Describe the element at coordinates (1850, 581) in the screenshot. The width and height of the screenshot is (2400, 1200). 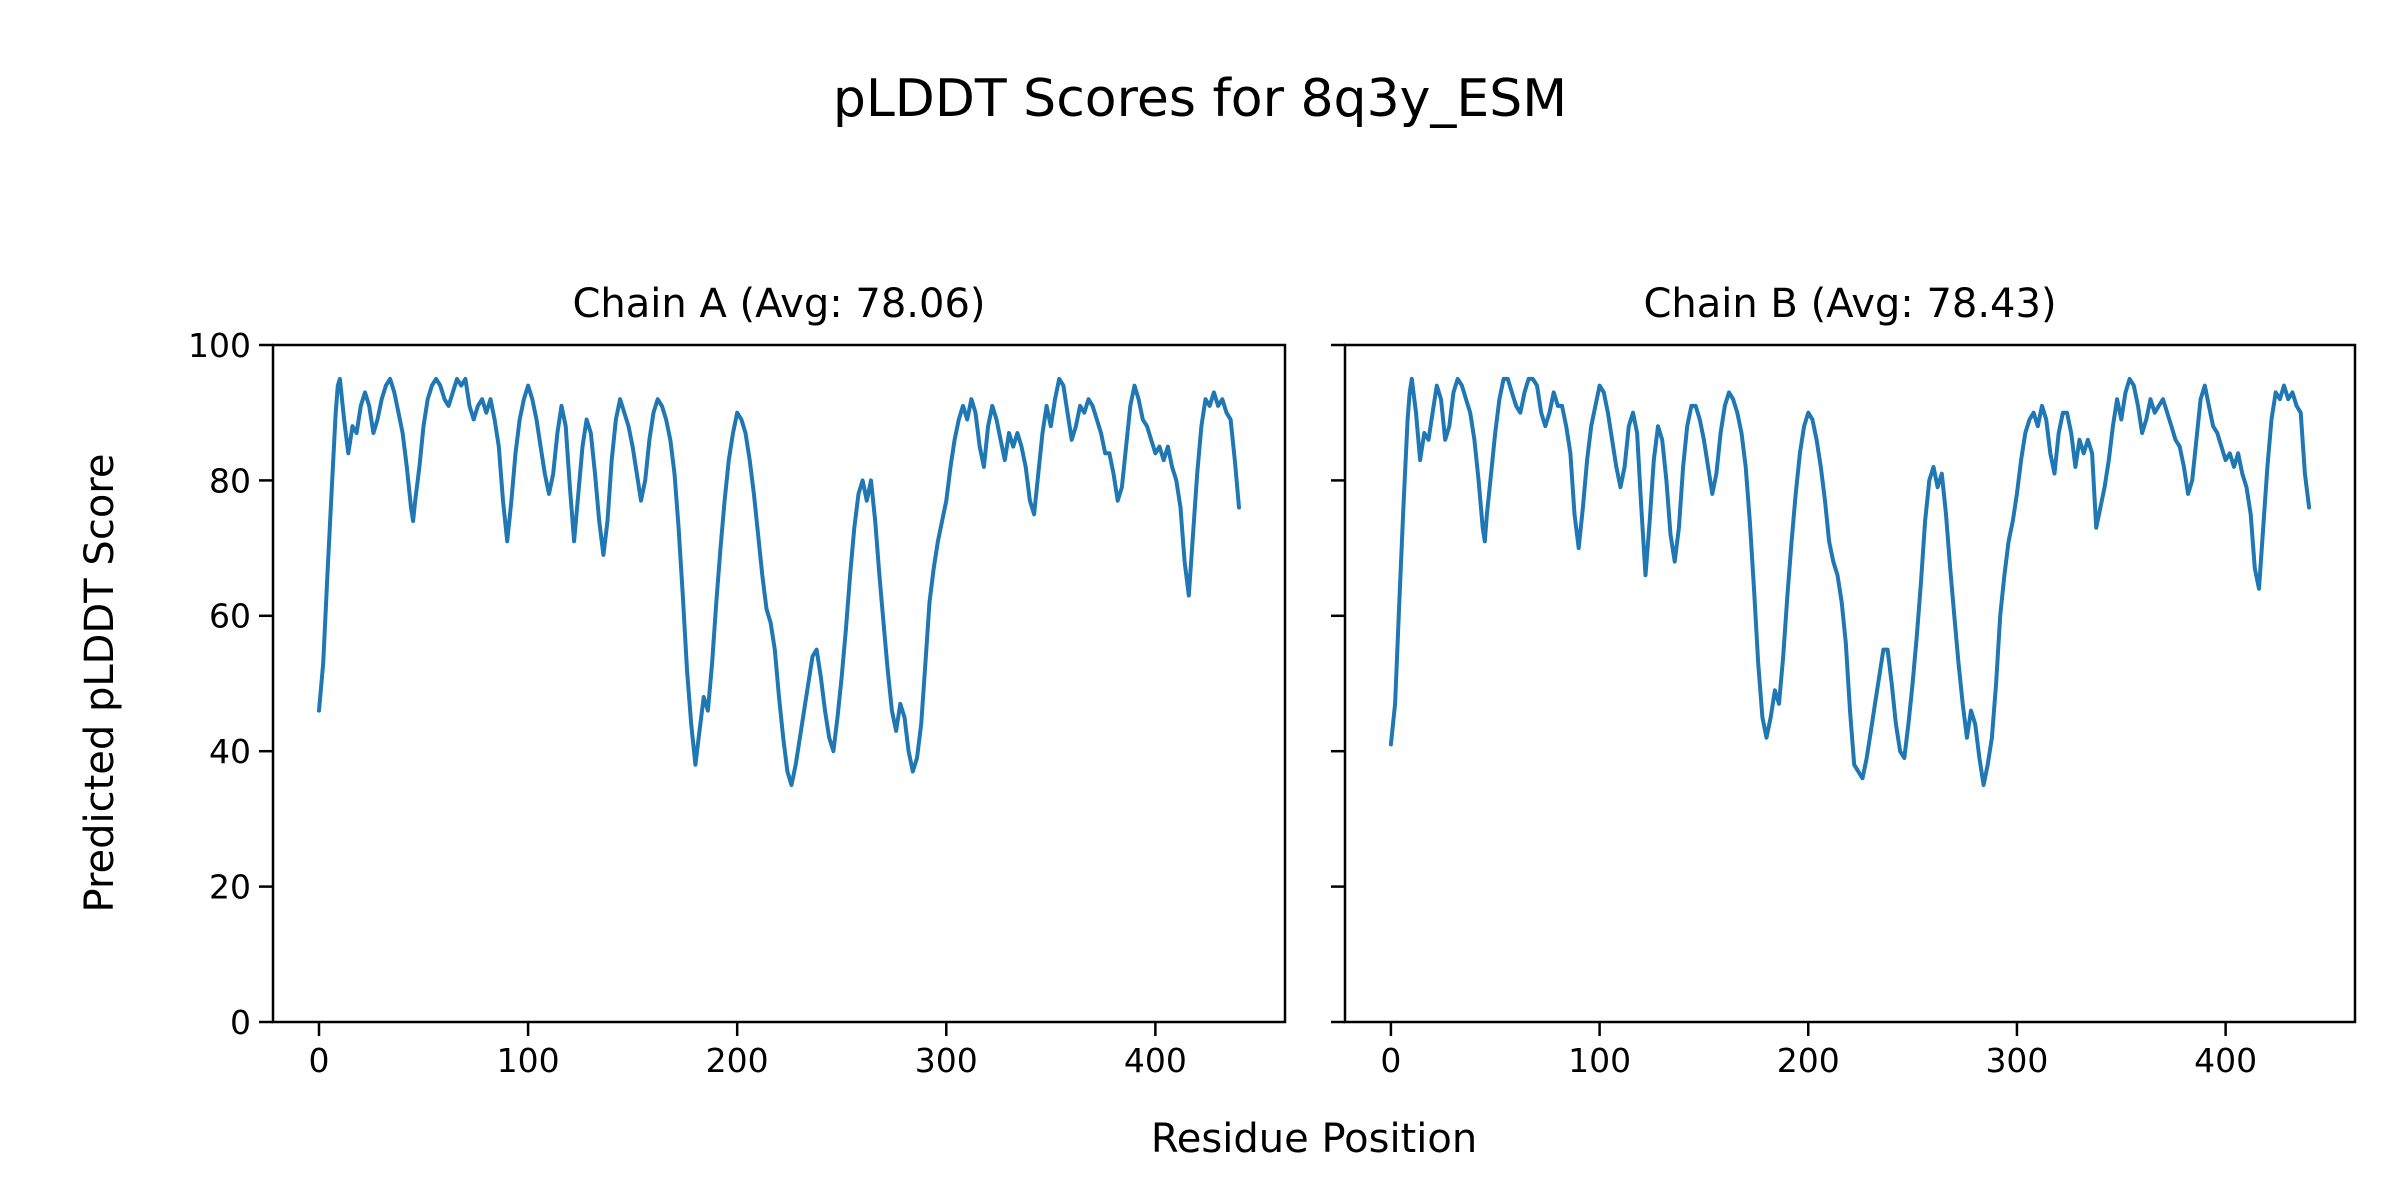
I see `chain-b-plddt-line` at that location.